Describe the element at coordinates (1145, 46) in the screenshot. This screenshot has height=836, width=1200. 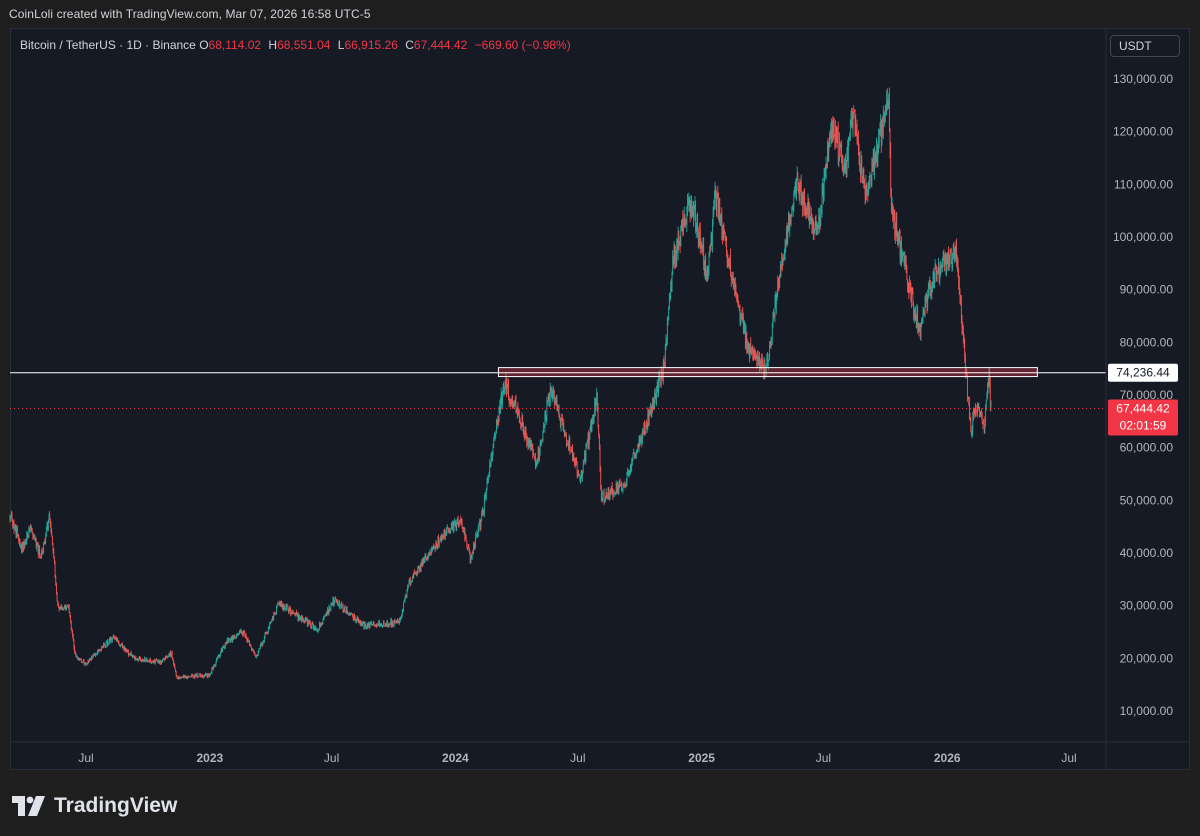
I see `currency-button: USDT` at that location.